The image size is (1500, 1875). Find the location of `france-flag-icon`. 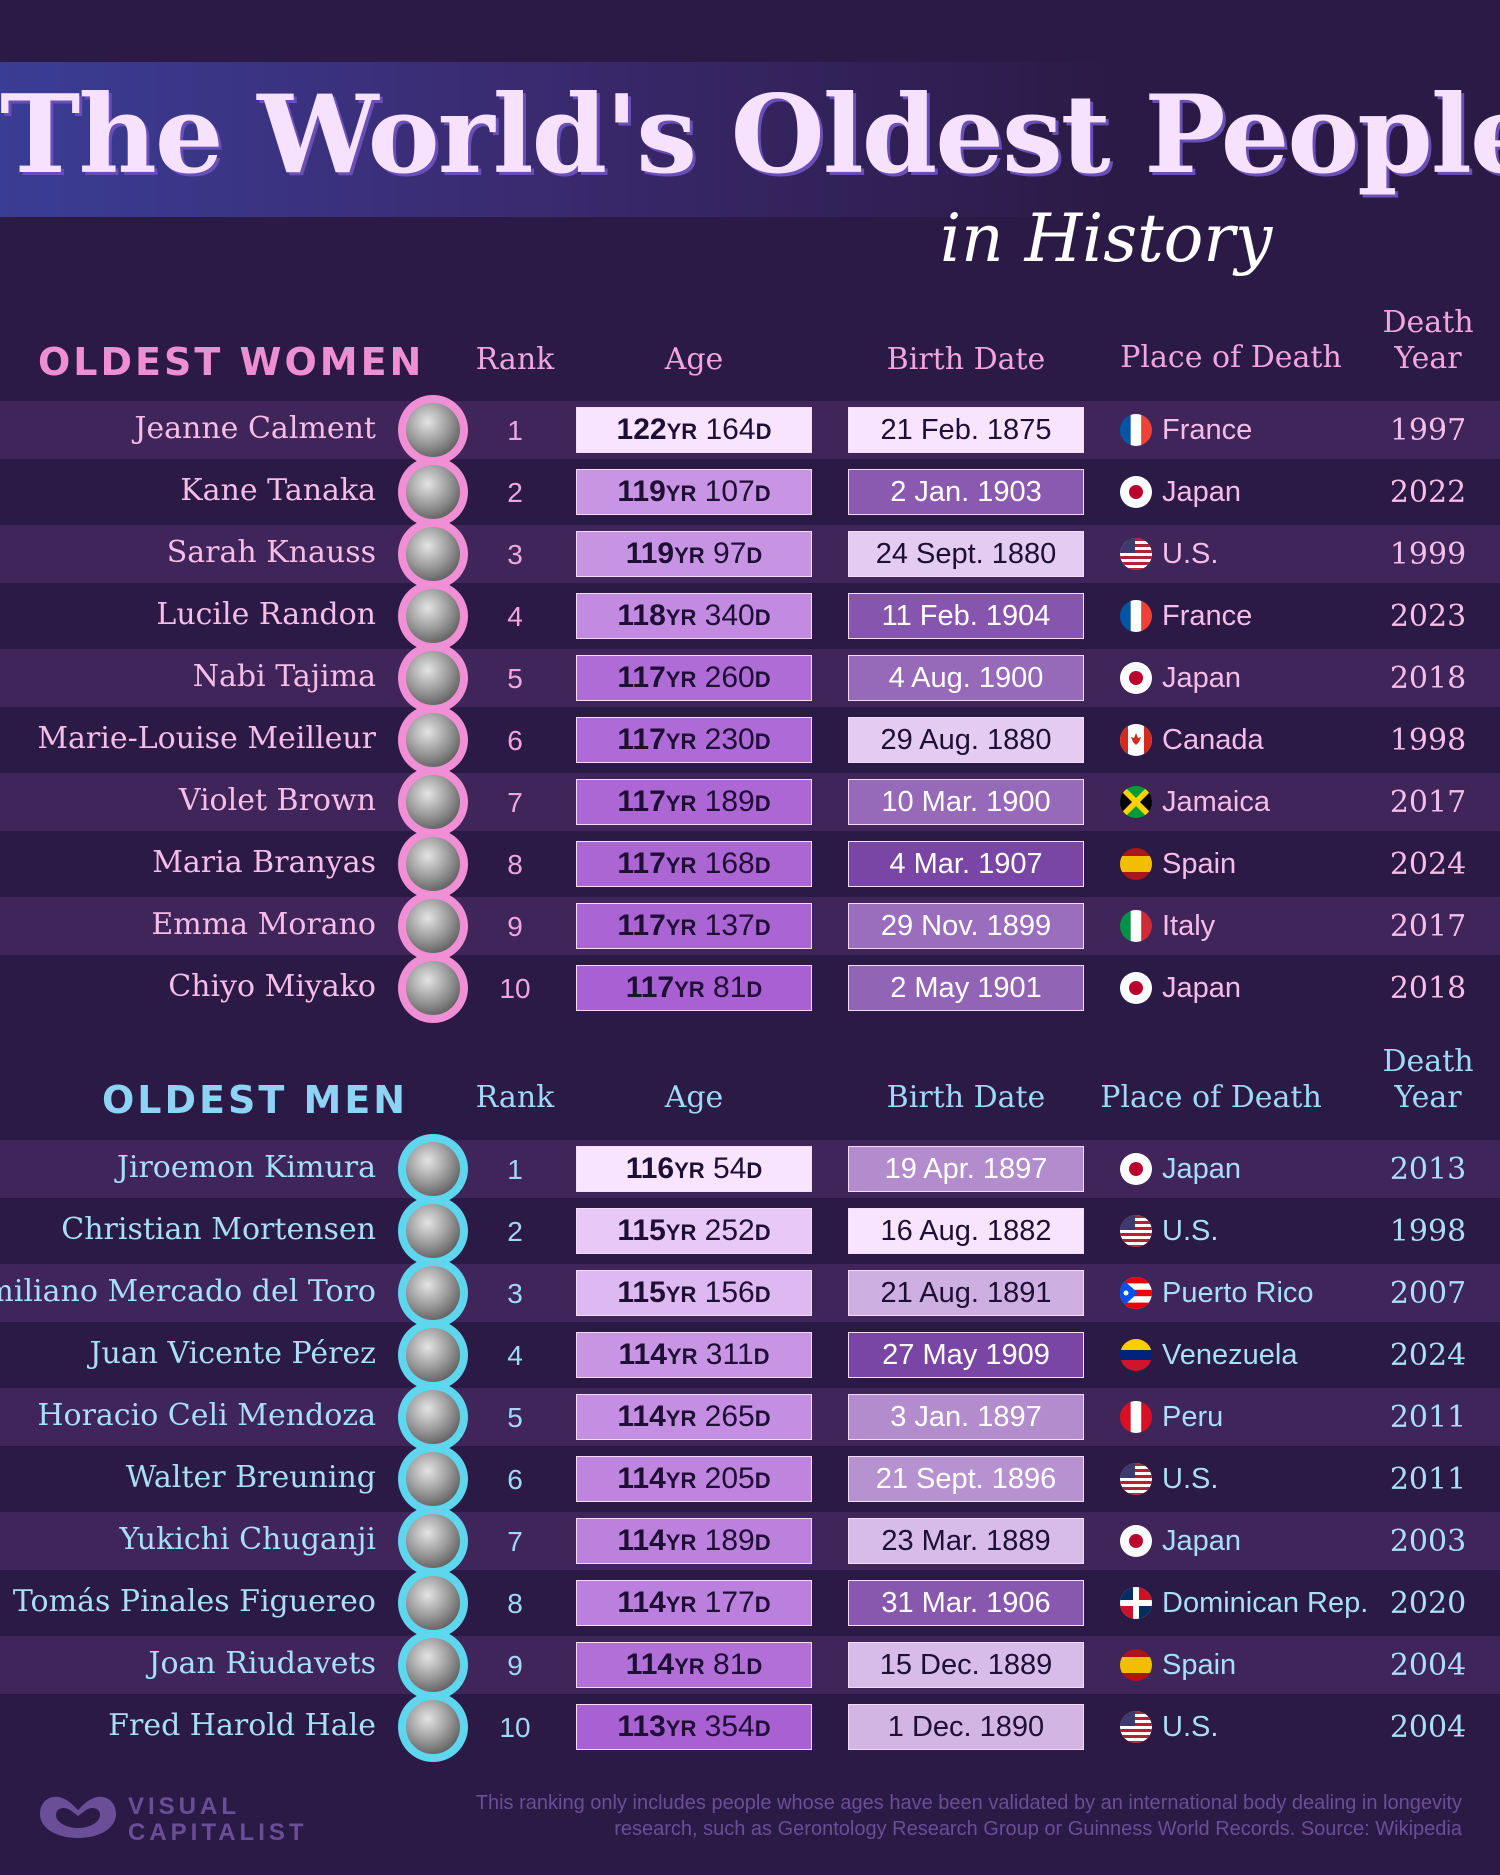

france-flag-icon is located at coordinates (1136, 616).